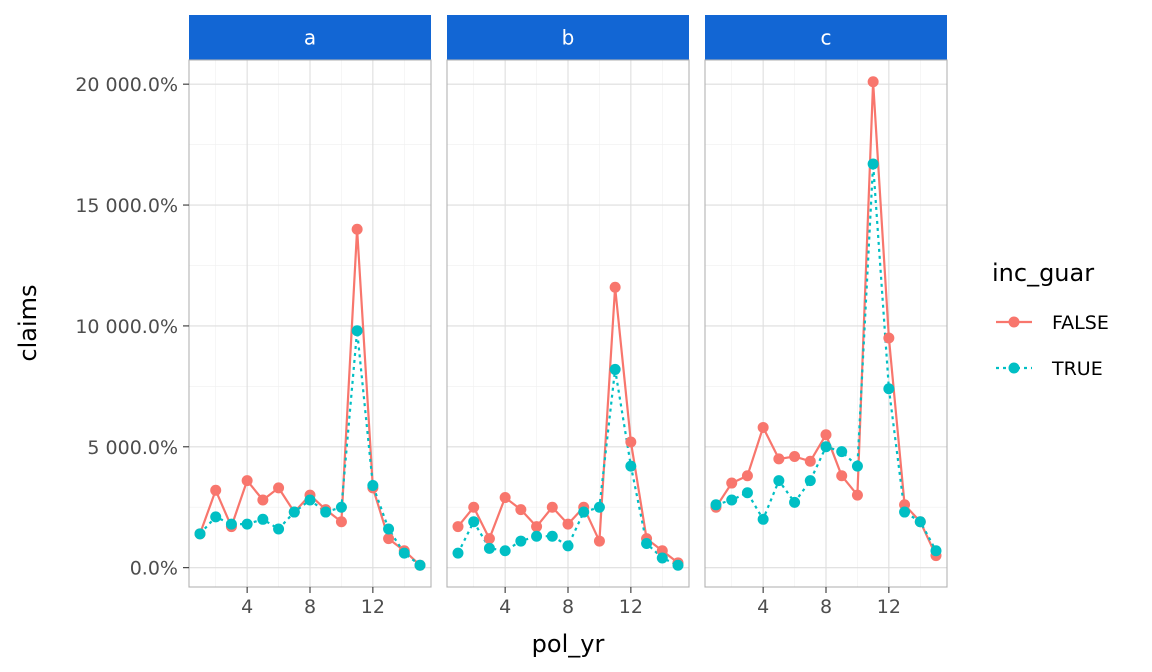  I want to click on facet-strip-label: a, so click(310, 38).